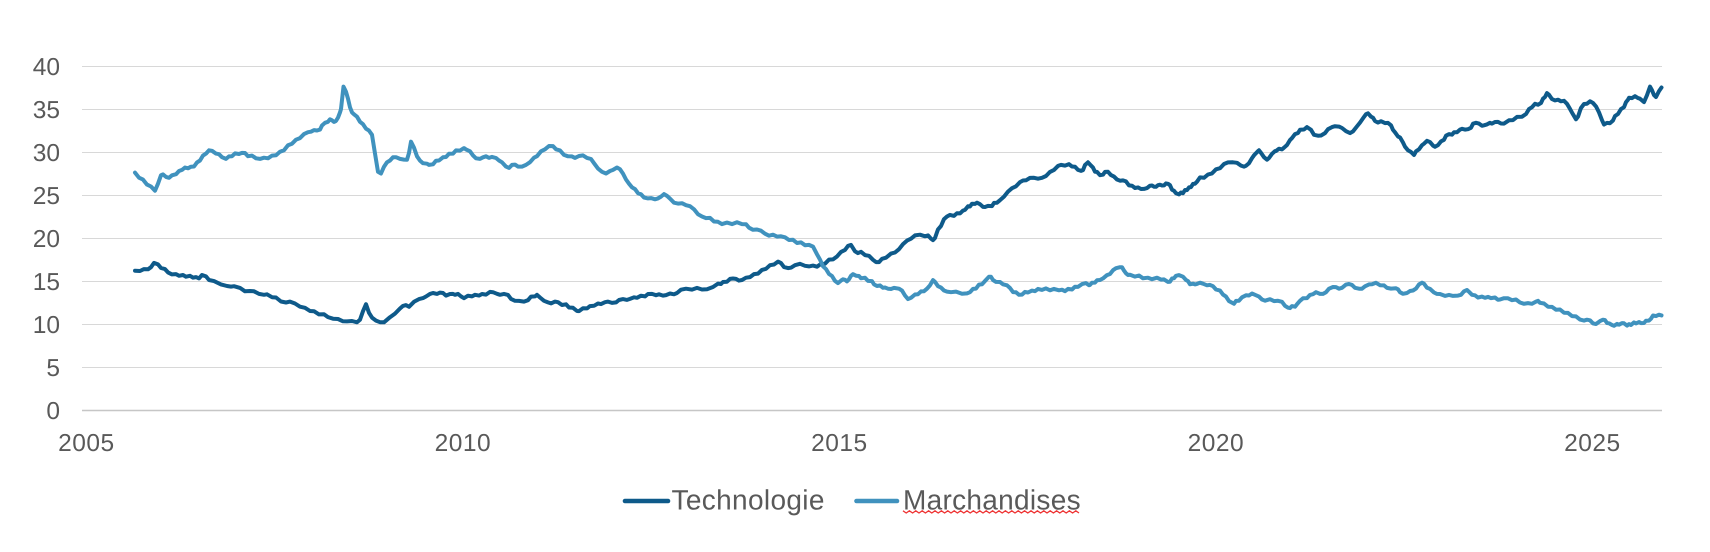 This screenshot has height=552, width=1710. I want to click on svg-text: 2020, so click(1216, 443).